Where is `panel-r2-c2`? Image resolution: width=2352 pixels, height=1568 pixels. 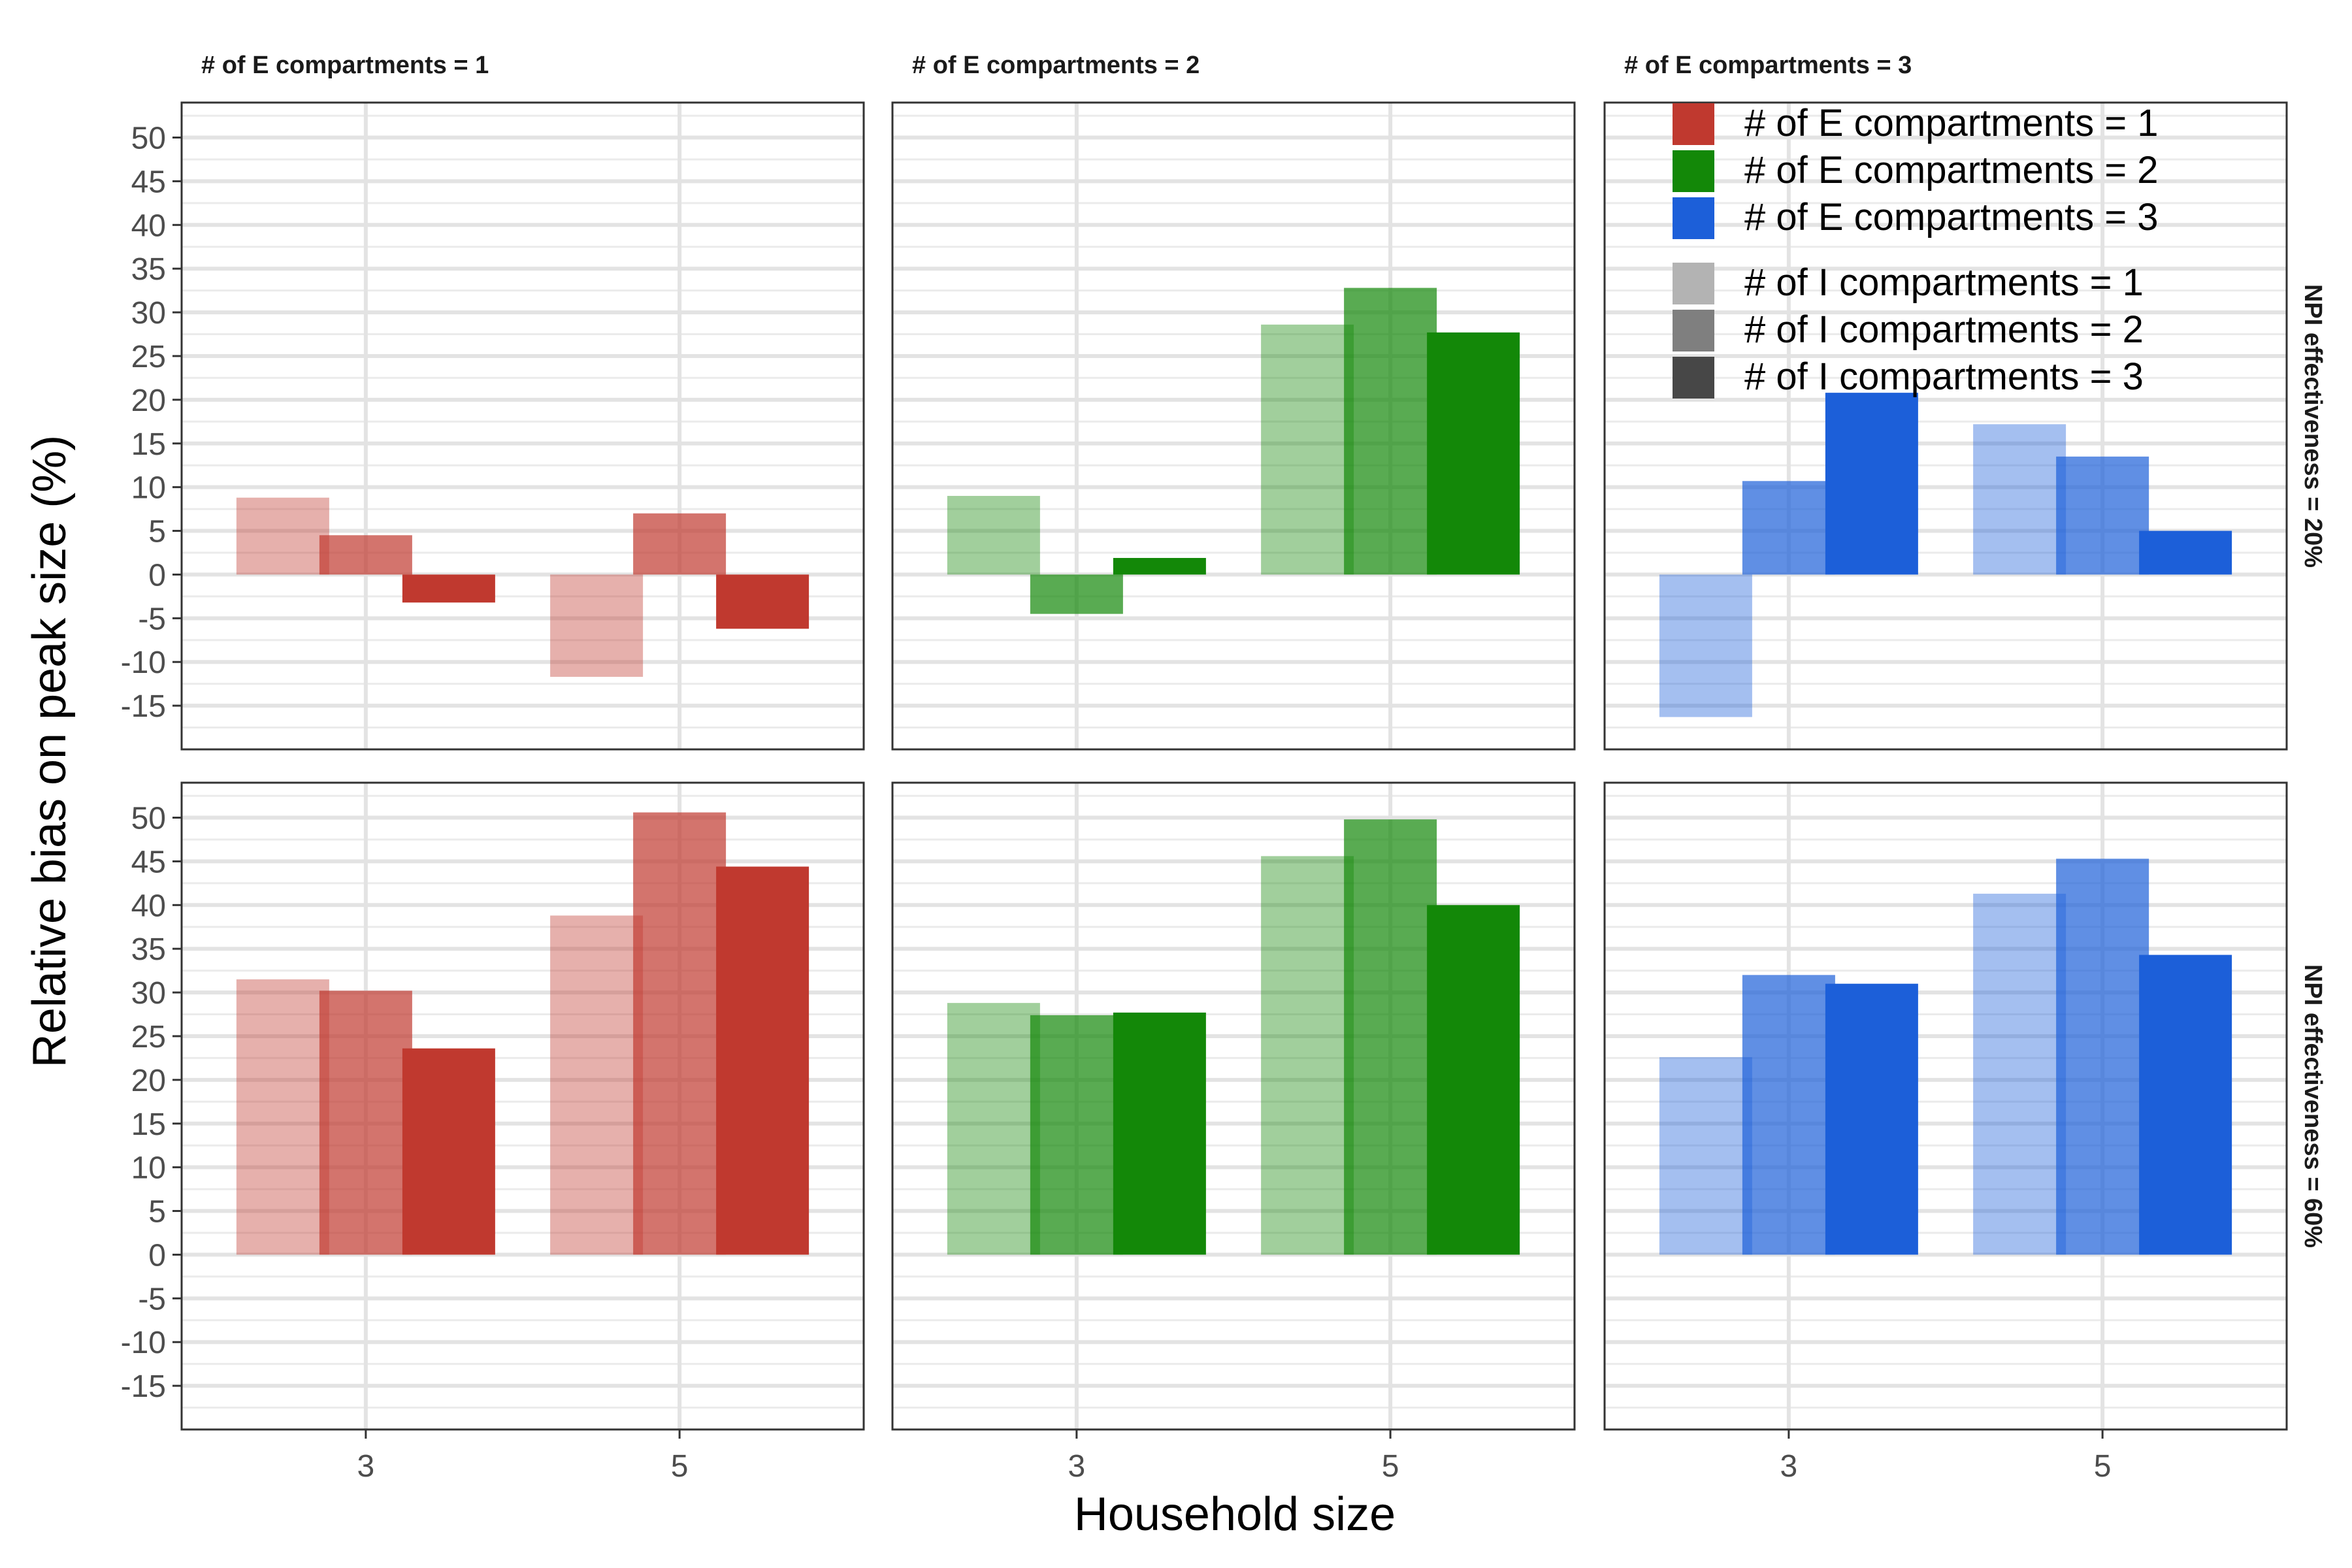 panel-r2-c2 is located at coordinates (1233, 1106).